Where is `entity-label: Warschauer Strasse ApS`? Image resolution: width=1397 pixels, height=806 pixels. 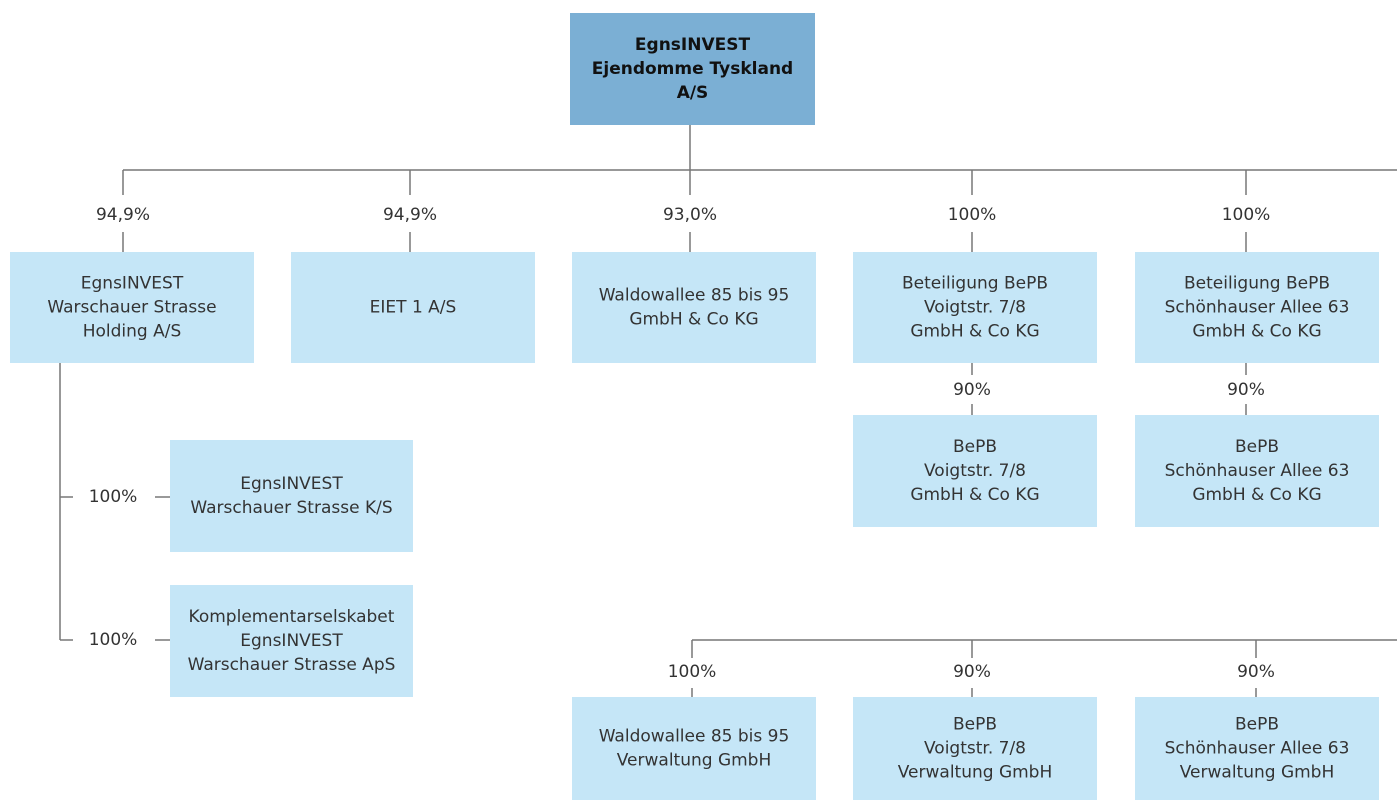
entity-label: Warschauer Strasse ApS is located at coordinates (292, 665).